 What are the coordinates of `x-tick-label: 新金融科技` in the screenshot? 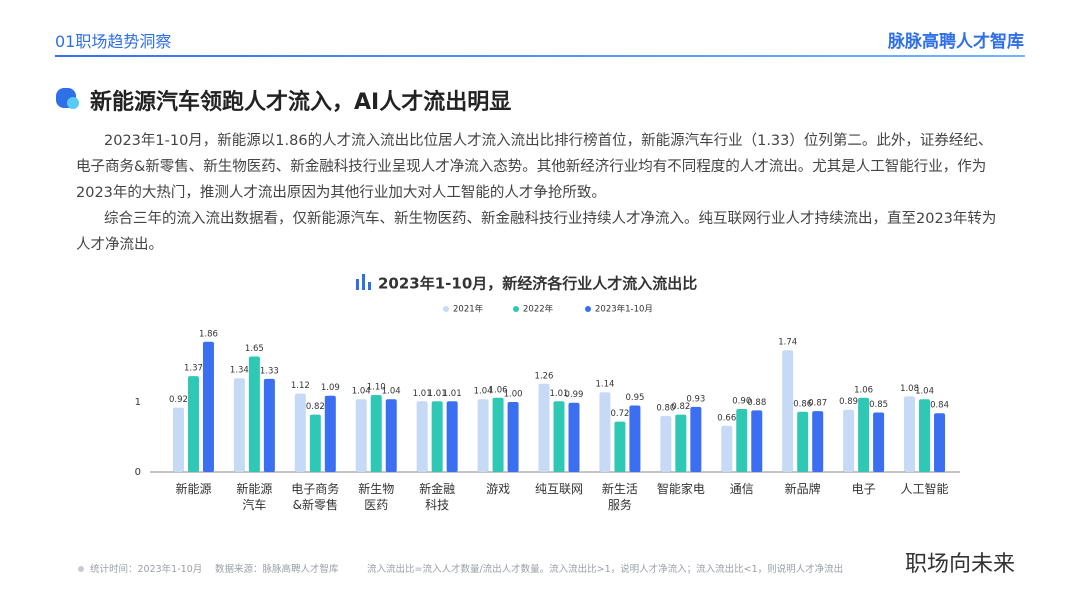 It's located at (437, 496).